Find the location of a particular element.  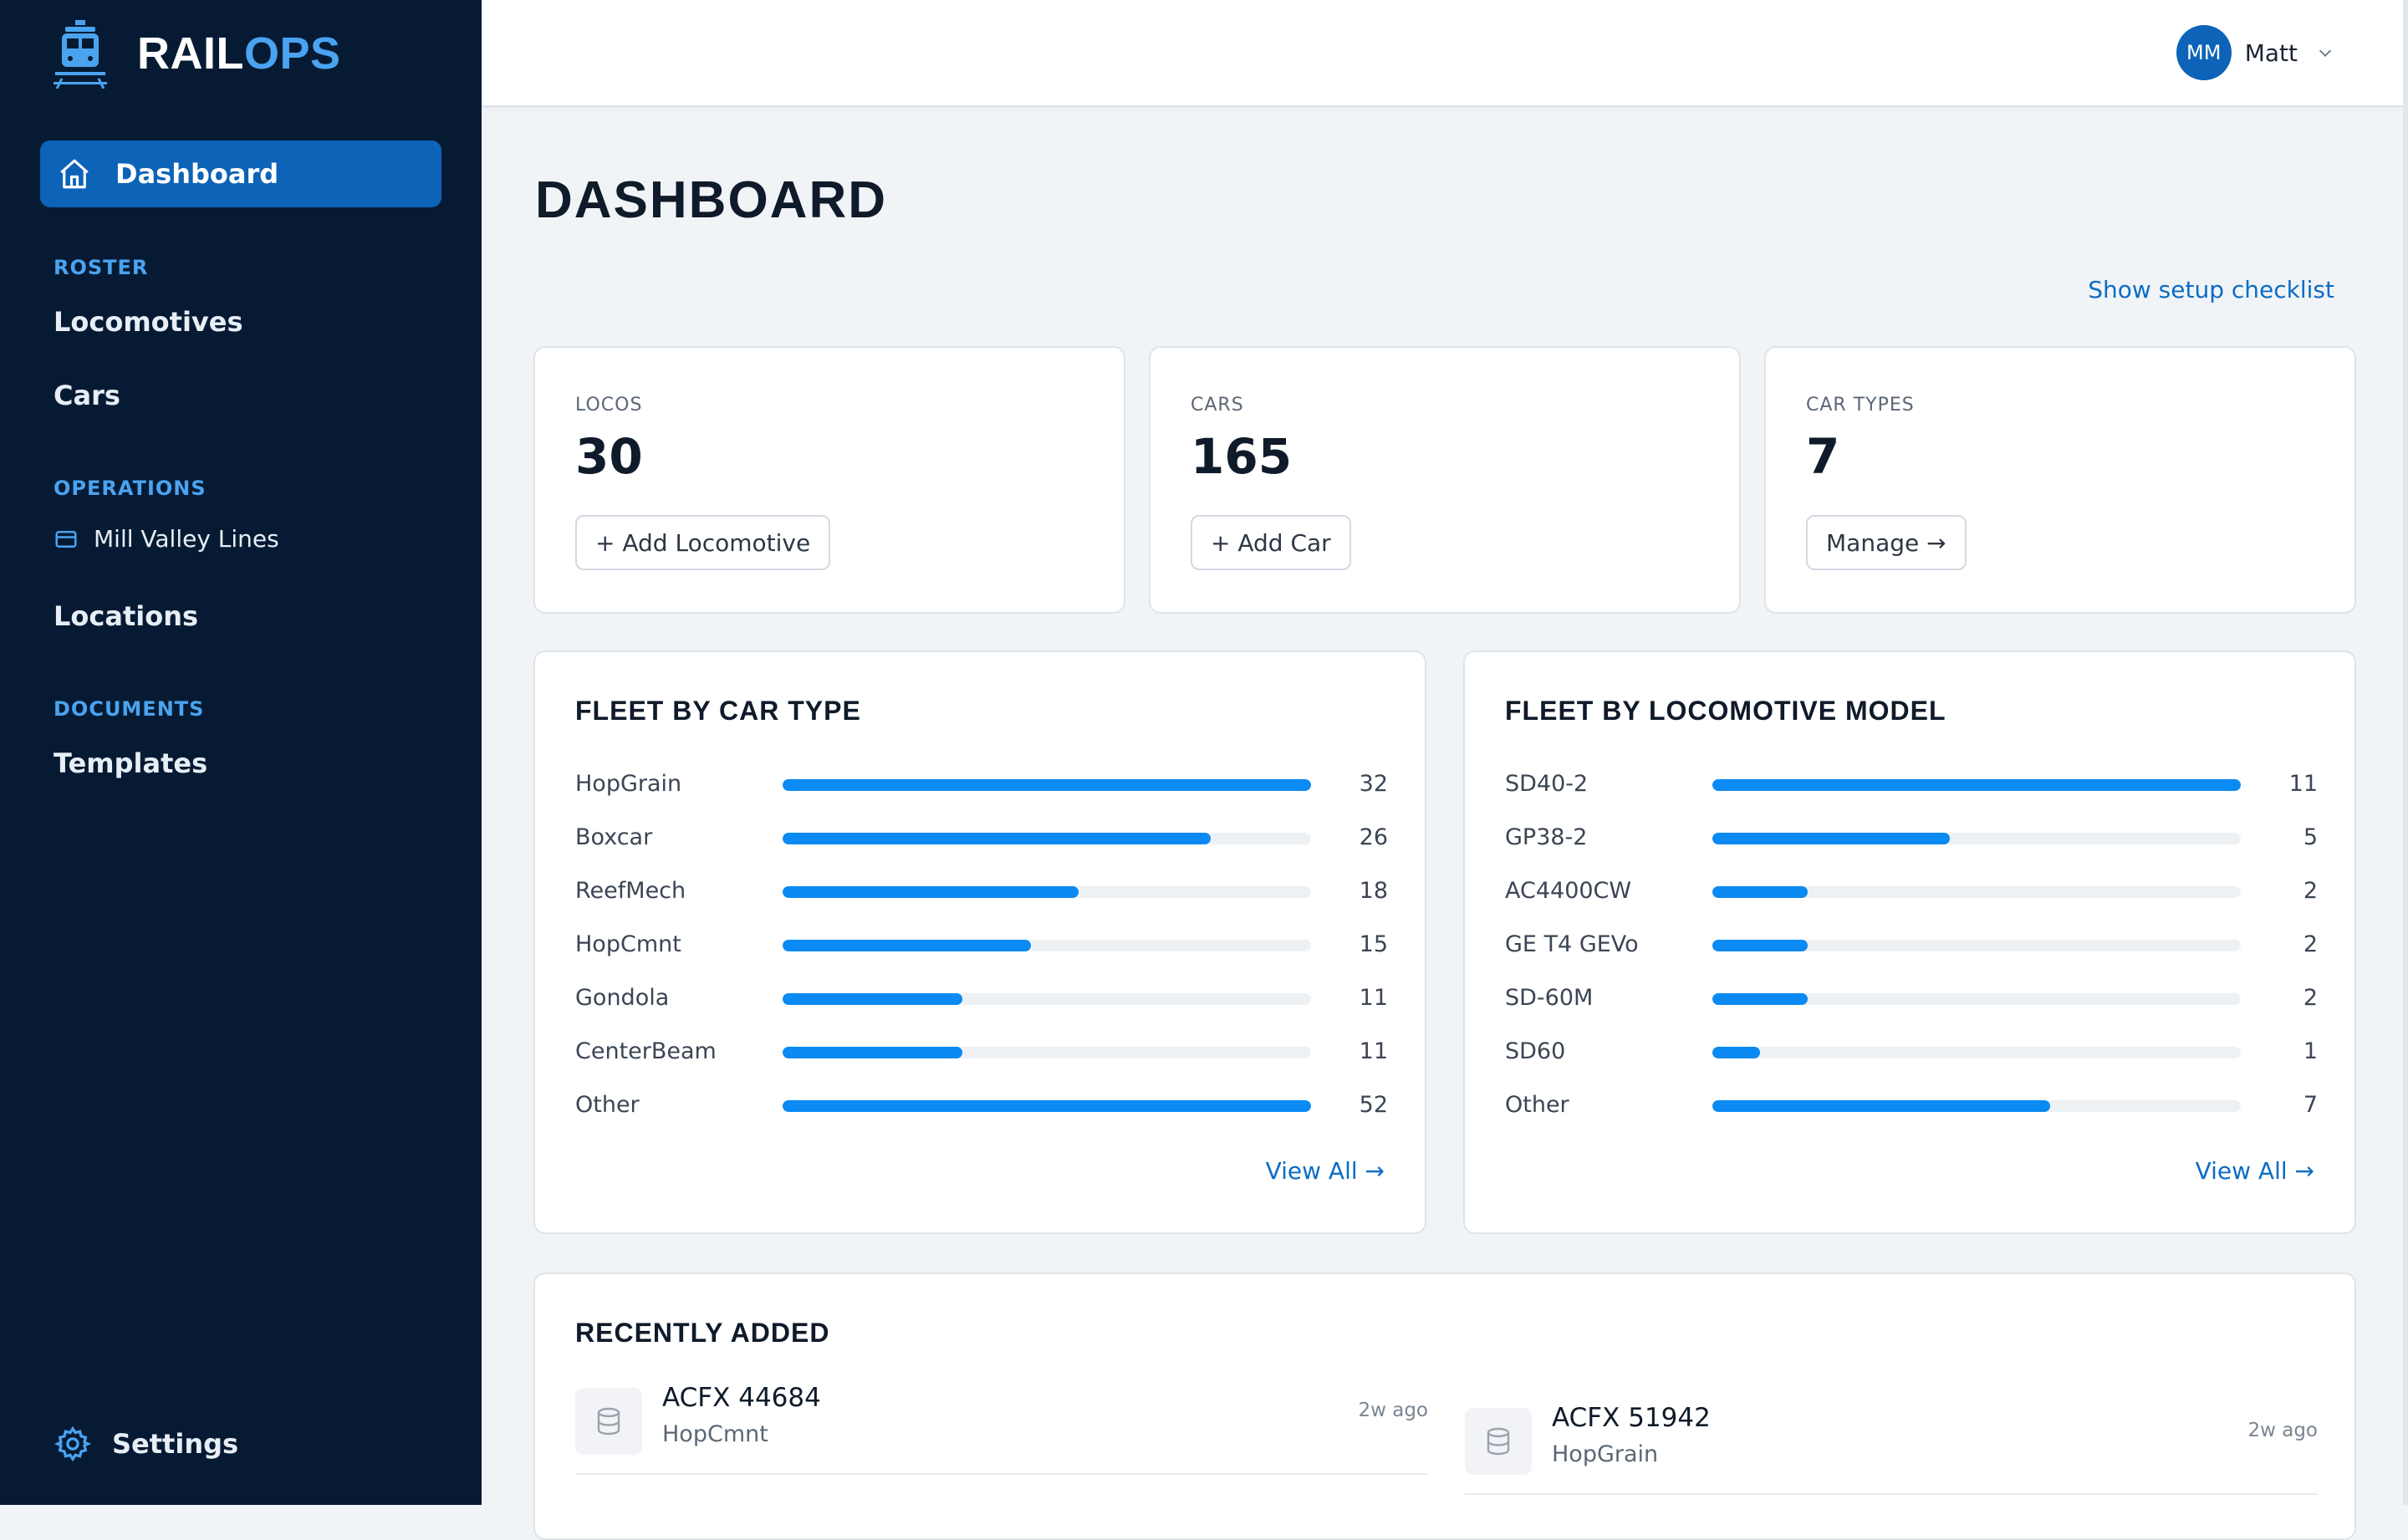

bar-count: 15 is located at coordinates (1373, 944).